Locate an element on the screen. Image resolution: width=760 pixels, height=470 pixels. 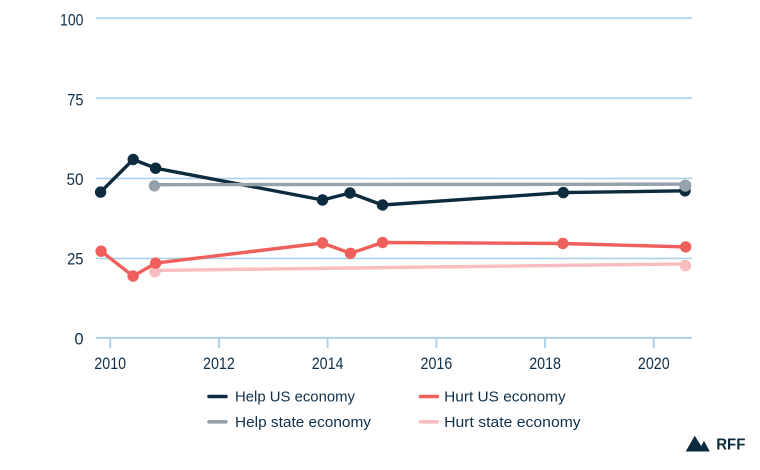
svg-text: 100 is located at coordinates (72, 21).